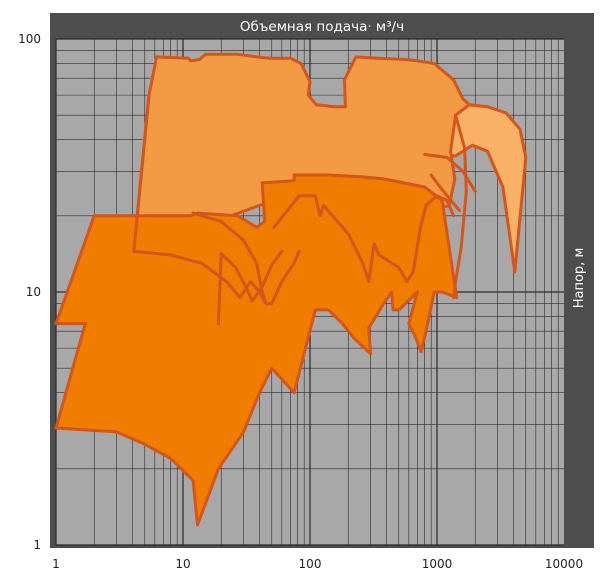 The width and height of the screenshot is (614, 583). Describe the element at coordinates (182, 564) in the screenshot. I see `x-tick-label: 10` at that location.